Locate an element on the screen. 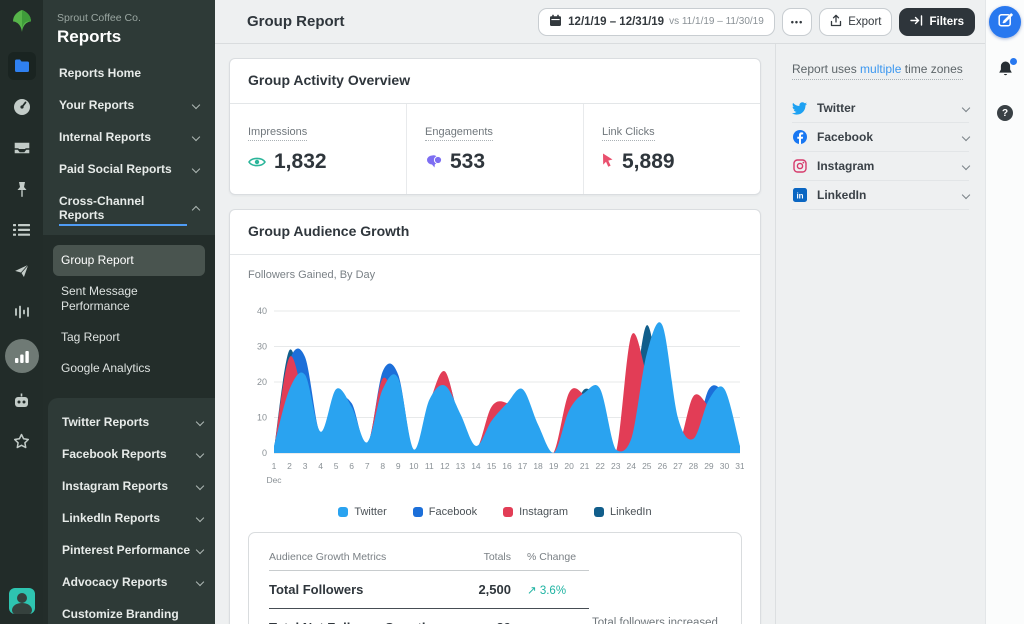  legend-item-instagram: Instagram is located at coordinates (535, 512).